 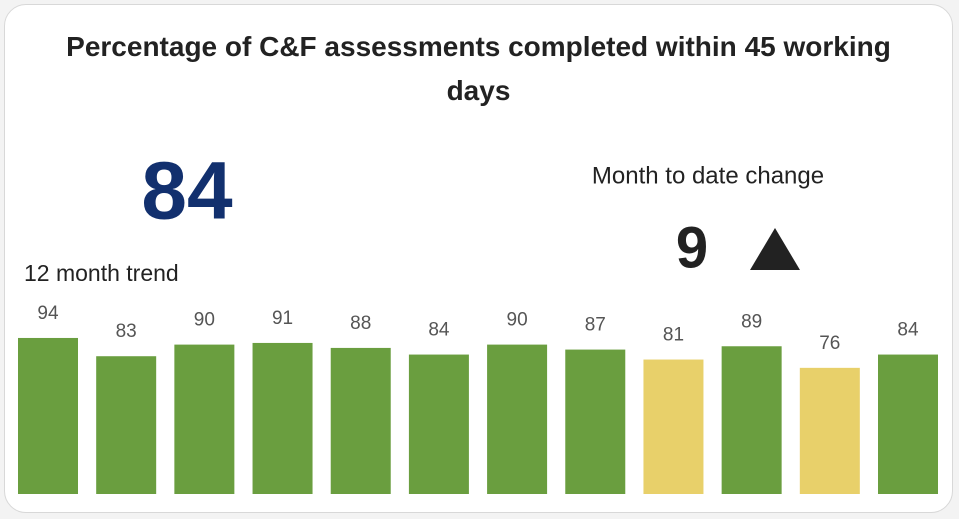 I want to click on value-label: 89, so click(x=751, y=321).